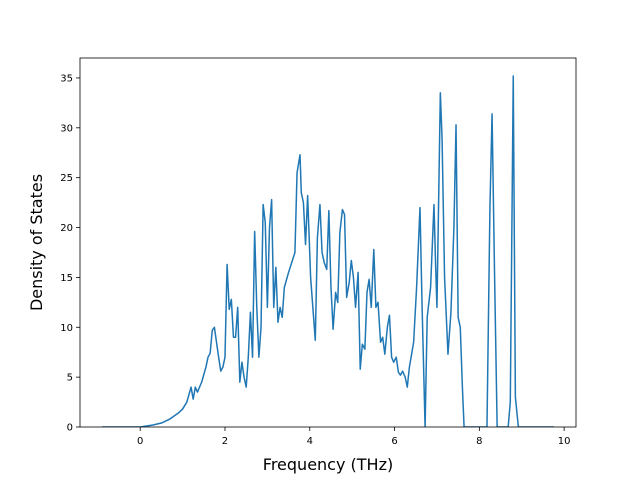 The image size is (640, 480). What do you see at coordinates (70, 428) in the screenshot?
I see `y-tick-label: 0` at bounding box center [70, 428].